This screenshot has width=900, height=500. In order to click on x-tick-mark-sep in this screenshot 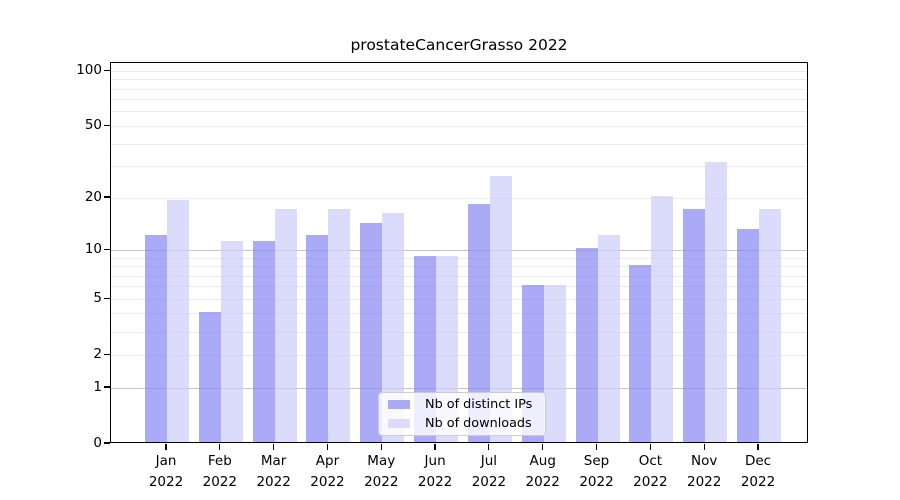, I will do `click(596, 447)`.